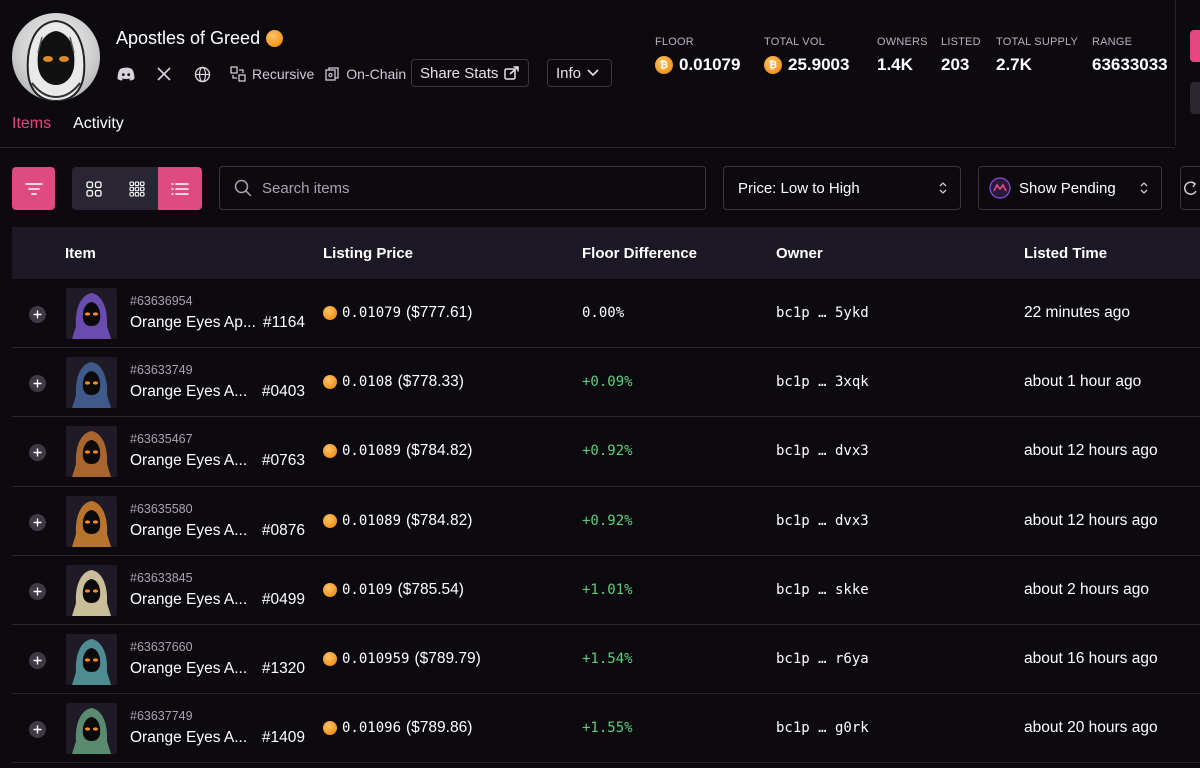 The image size is (1200, 768). What do you see at coordinates (1066, 253) in the screenshot?
I see `column-header-listed-time: Listed Time` at bounding box center [1066, 253].